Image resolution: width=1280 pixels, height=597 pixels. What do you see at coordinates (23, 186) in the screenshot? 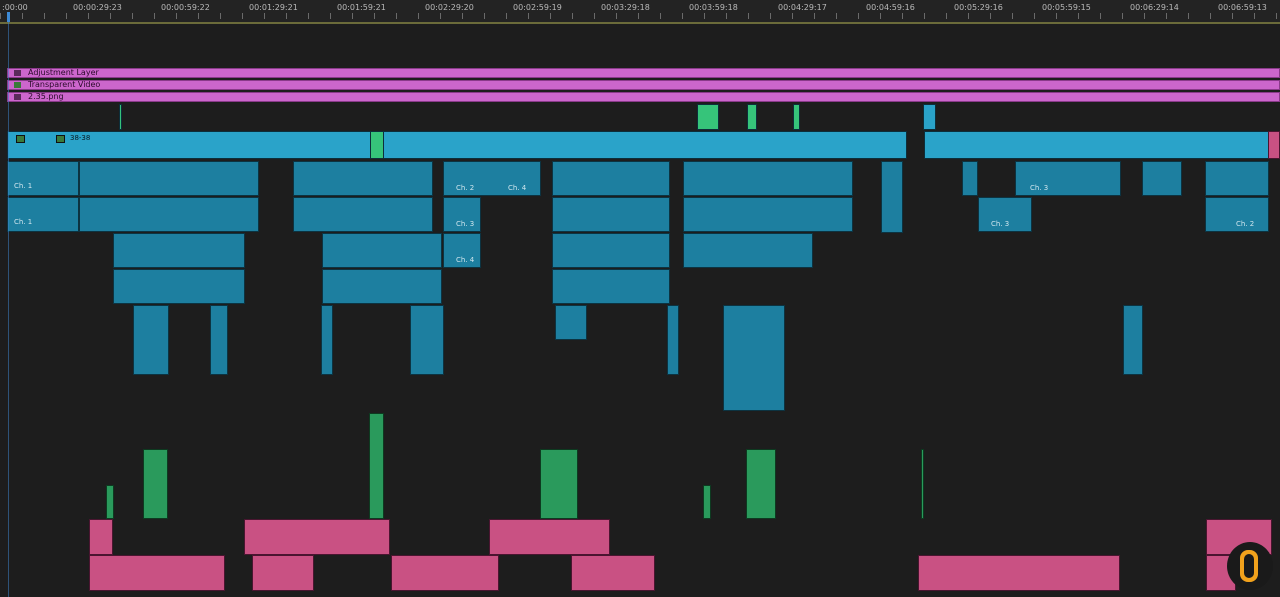
I see `clip-label: Ch. 1` at bounding box center [23, 186].